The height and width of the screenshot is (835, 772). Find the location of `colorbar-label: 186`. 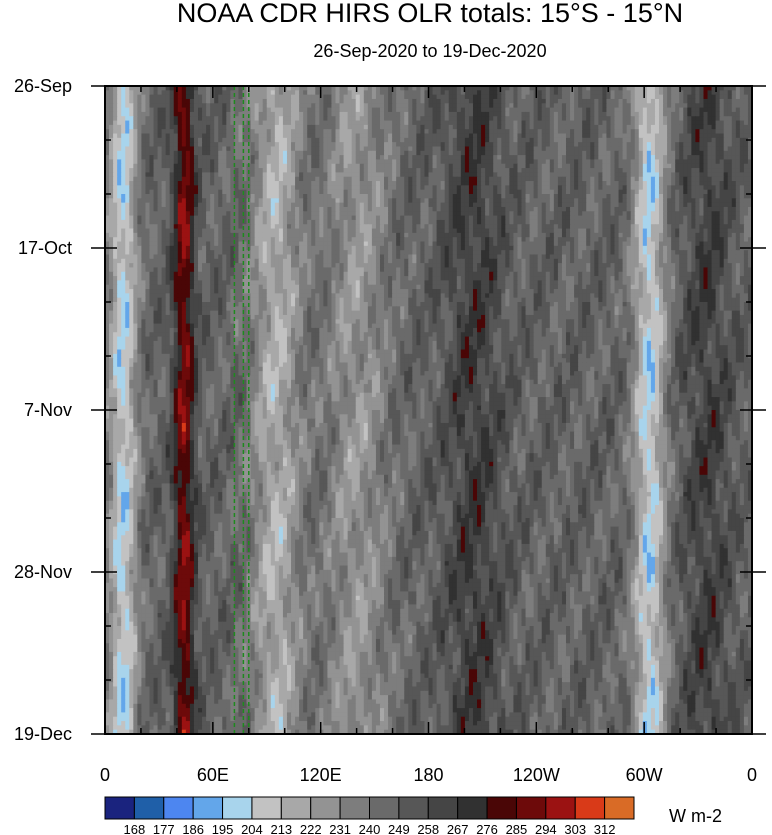

colorbar-label: 186 is located at coordinates (193, 828).